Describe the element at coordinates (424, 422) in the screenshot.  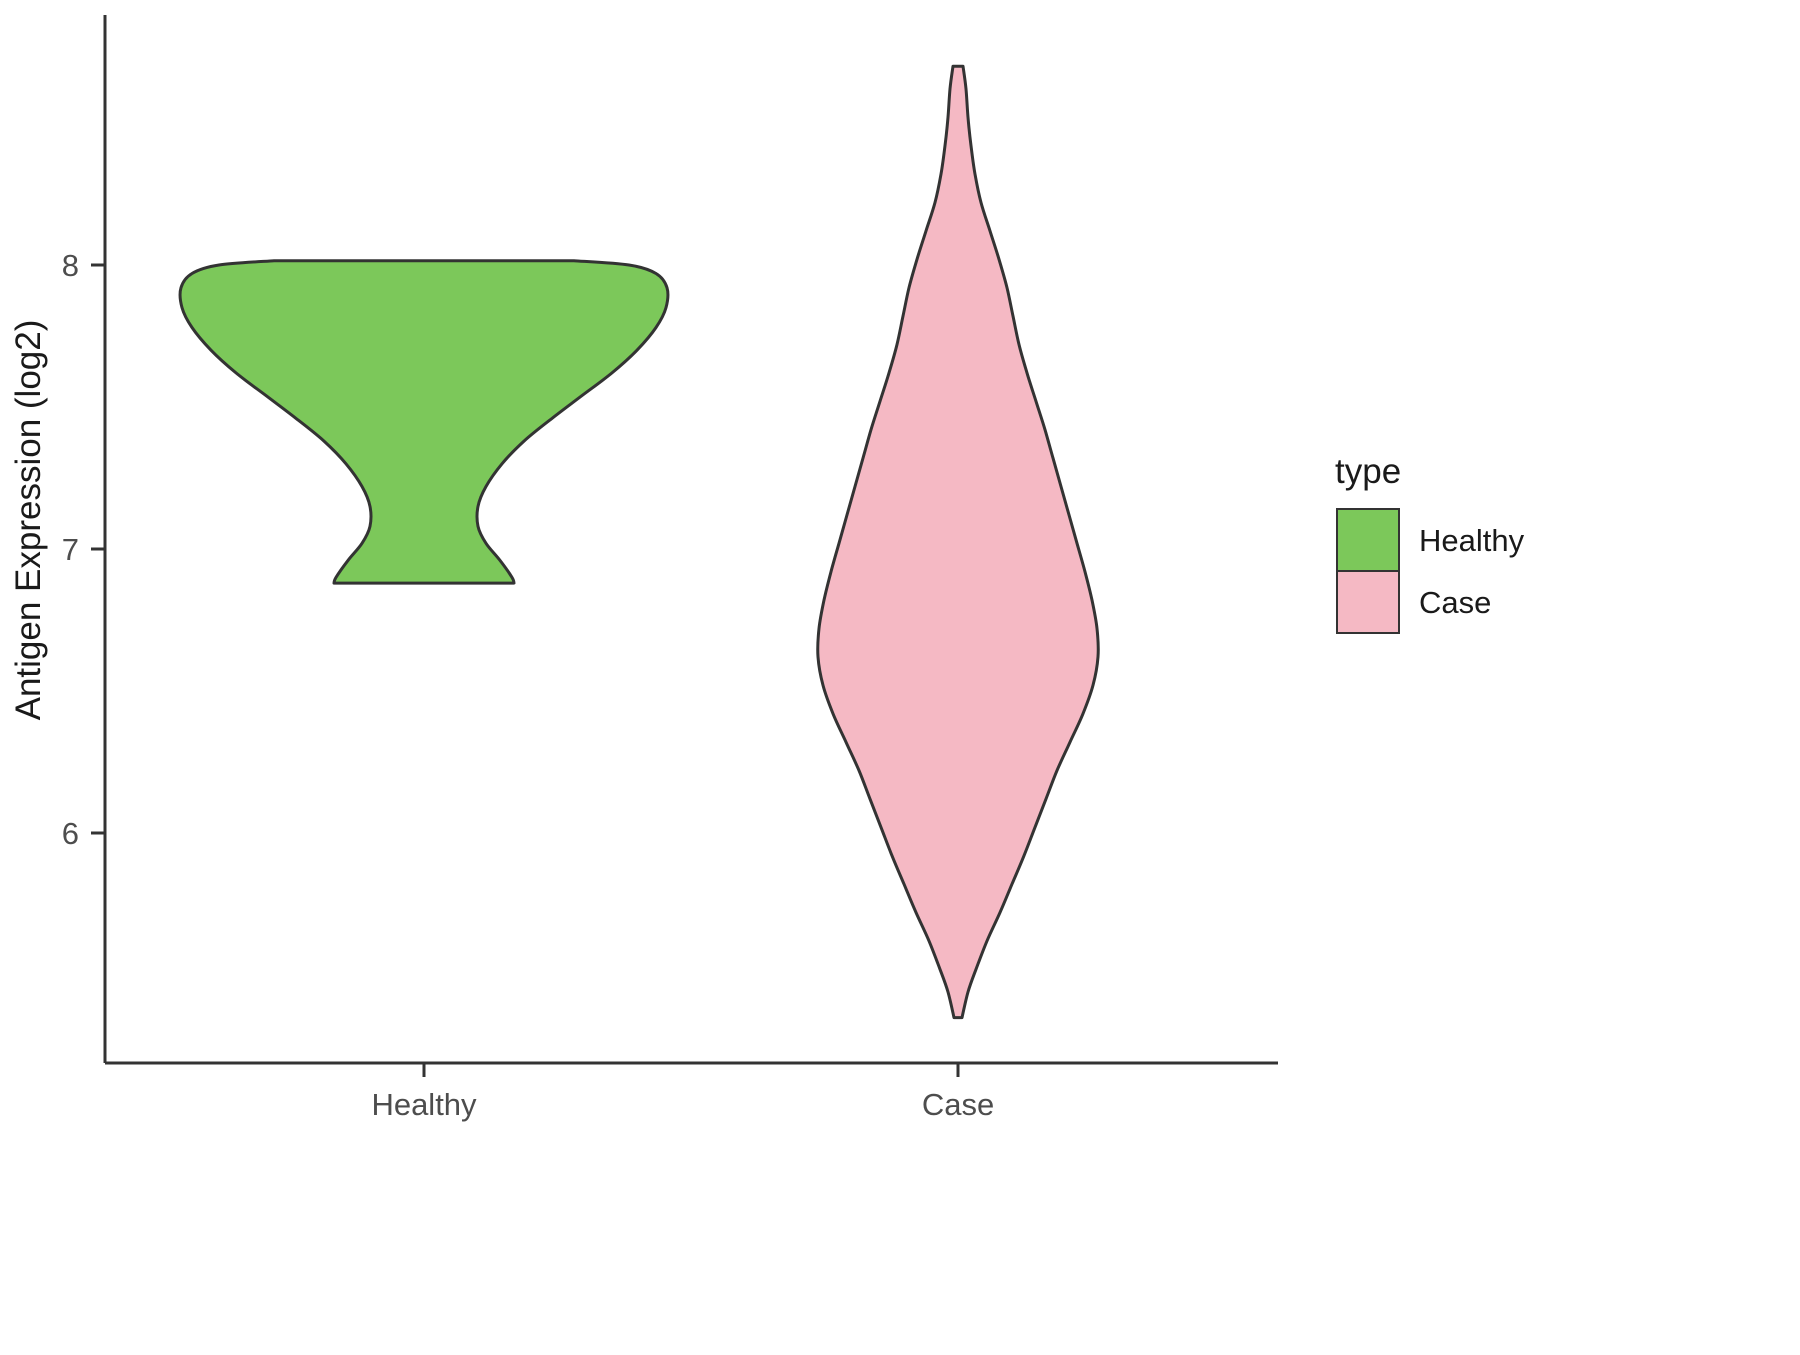
I see `violin-healthy` at that location.